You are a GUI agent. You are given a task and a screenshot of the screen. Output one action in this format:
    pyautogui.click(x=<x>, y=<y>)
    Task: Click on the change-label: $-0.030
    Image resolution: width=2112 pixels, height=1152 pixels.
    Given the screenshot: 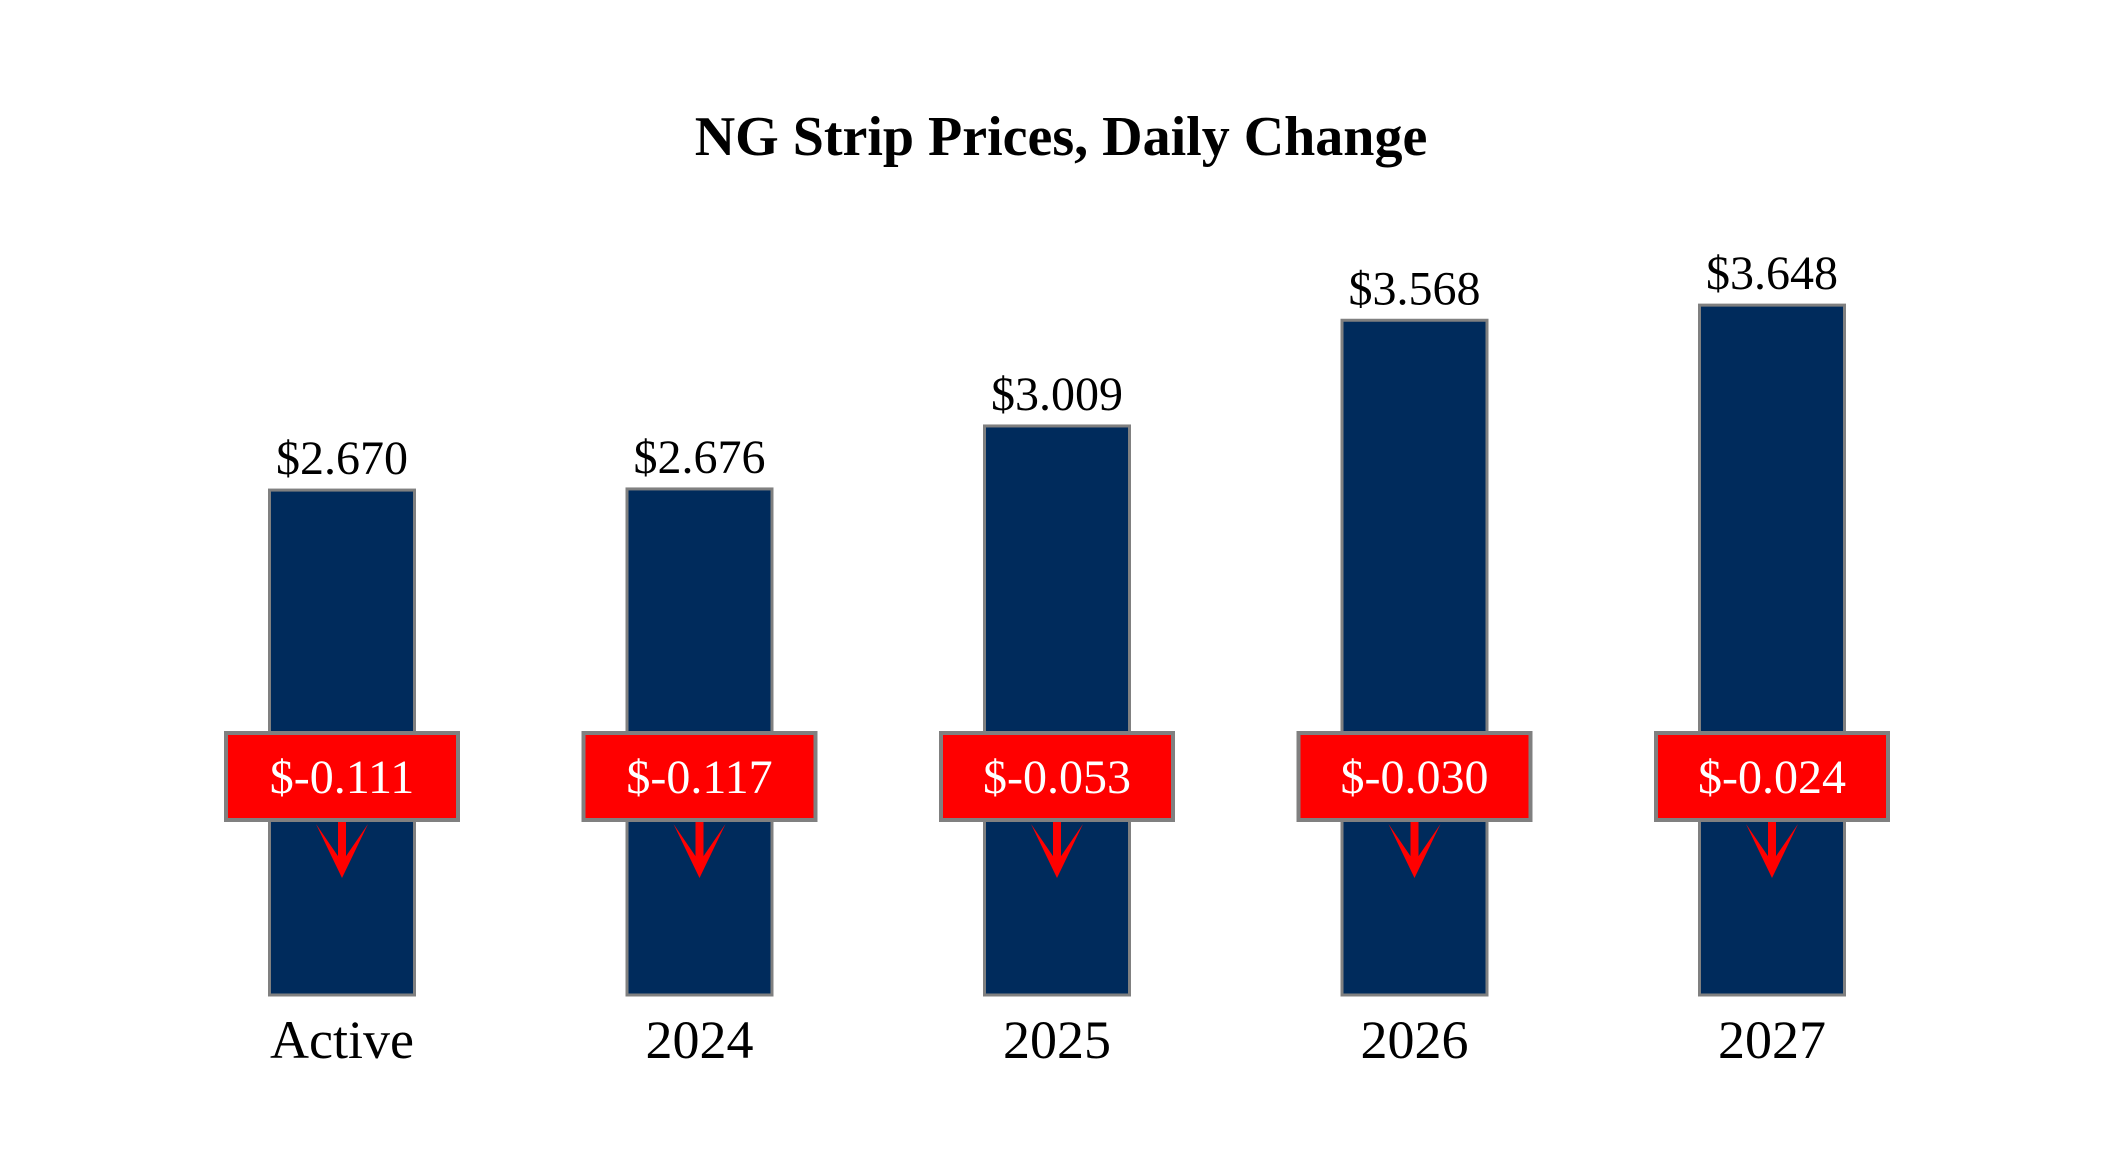 What is the action you would take?
    pyautogui.click(x=1415, y=777)
    